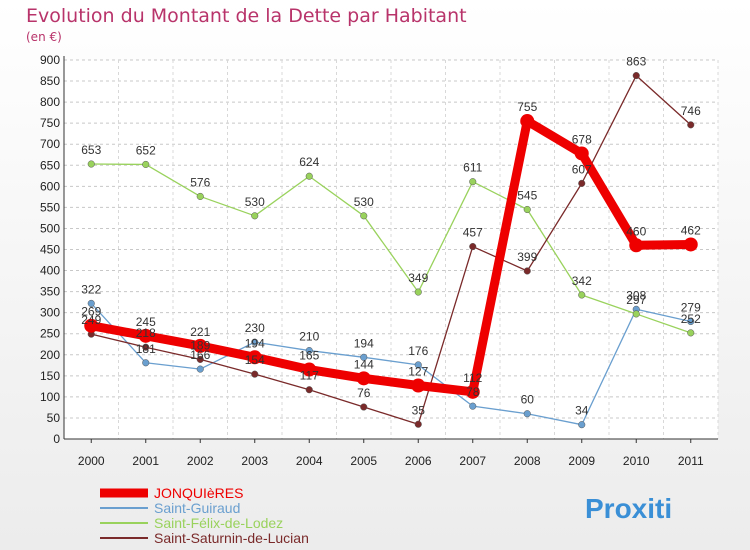 The image size is (750, 550). What do you see at coordinates (200, 332) in the screenshot?
I see `data-label-0: 221` at bounding box center [200, 332].